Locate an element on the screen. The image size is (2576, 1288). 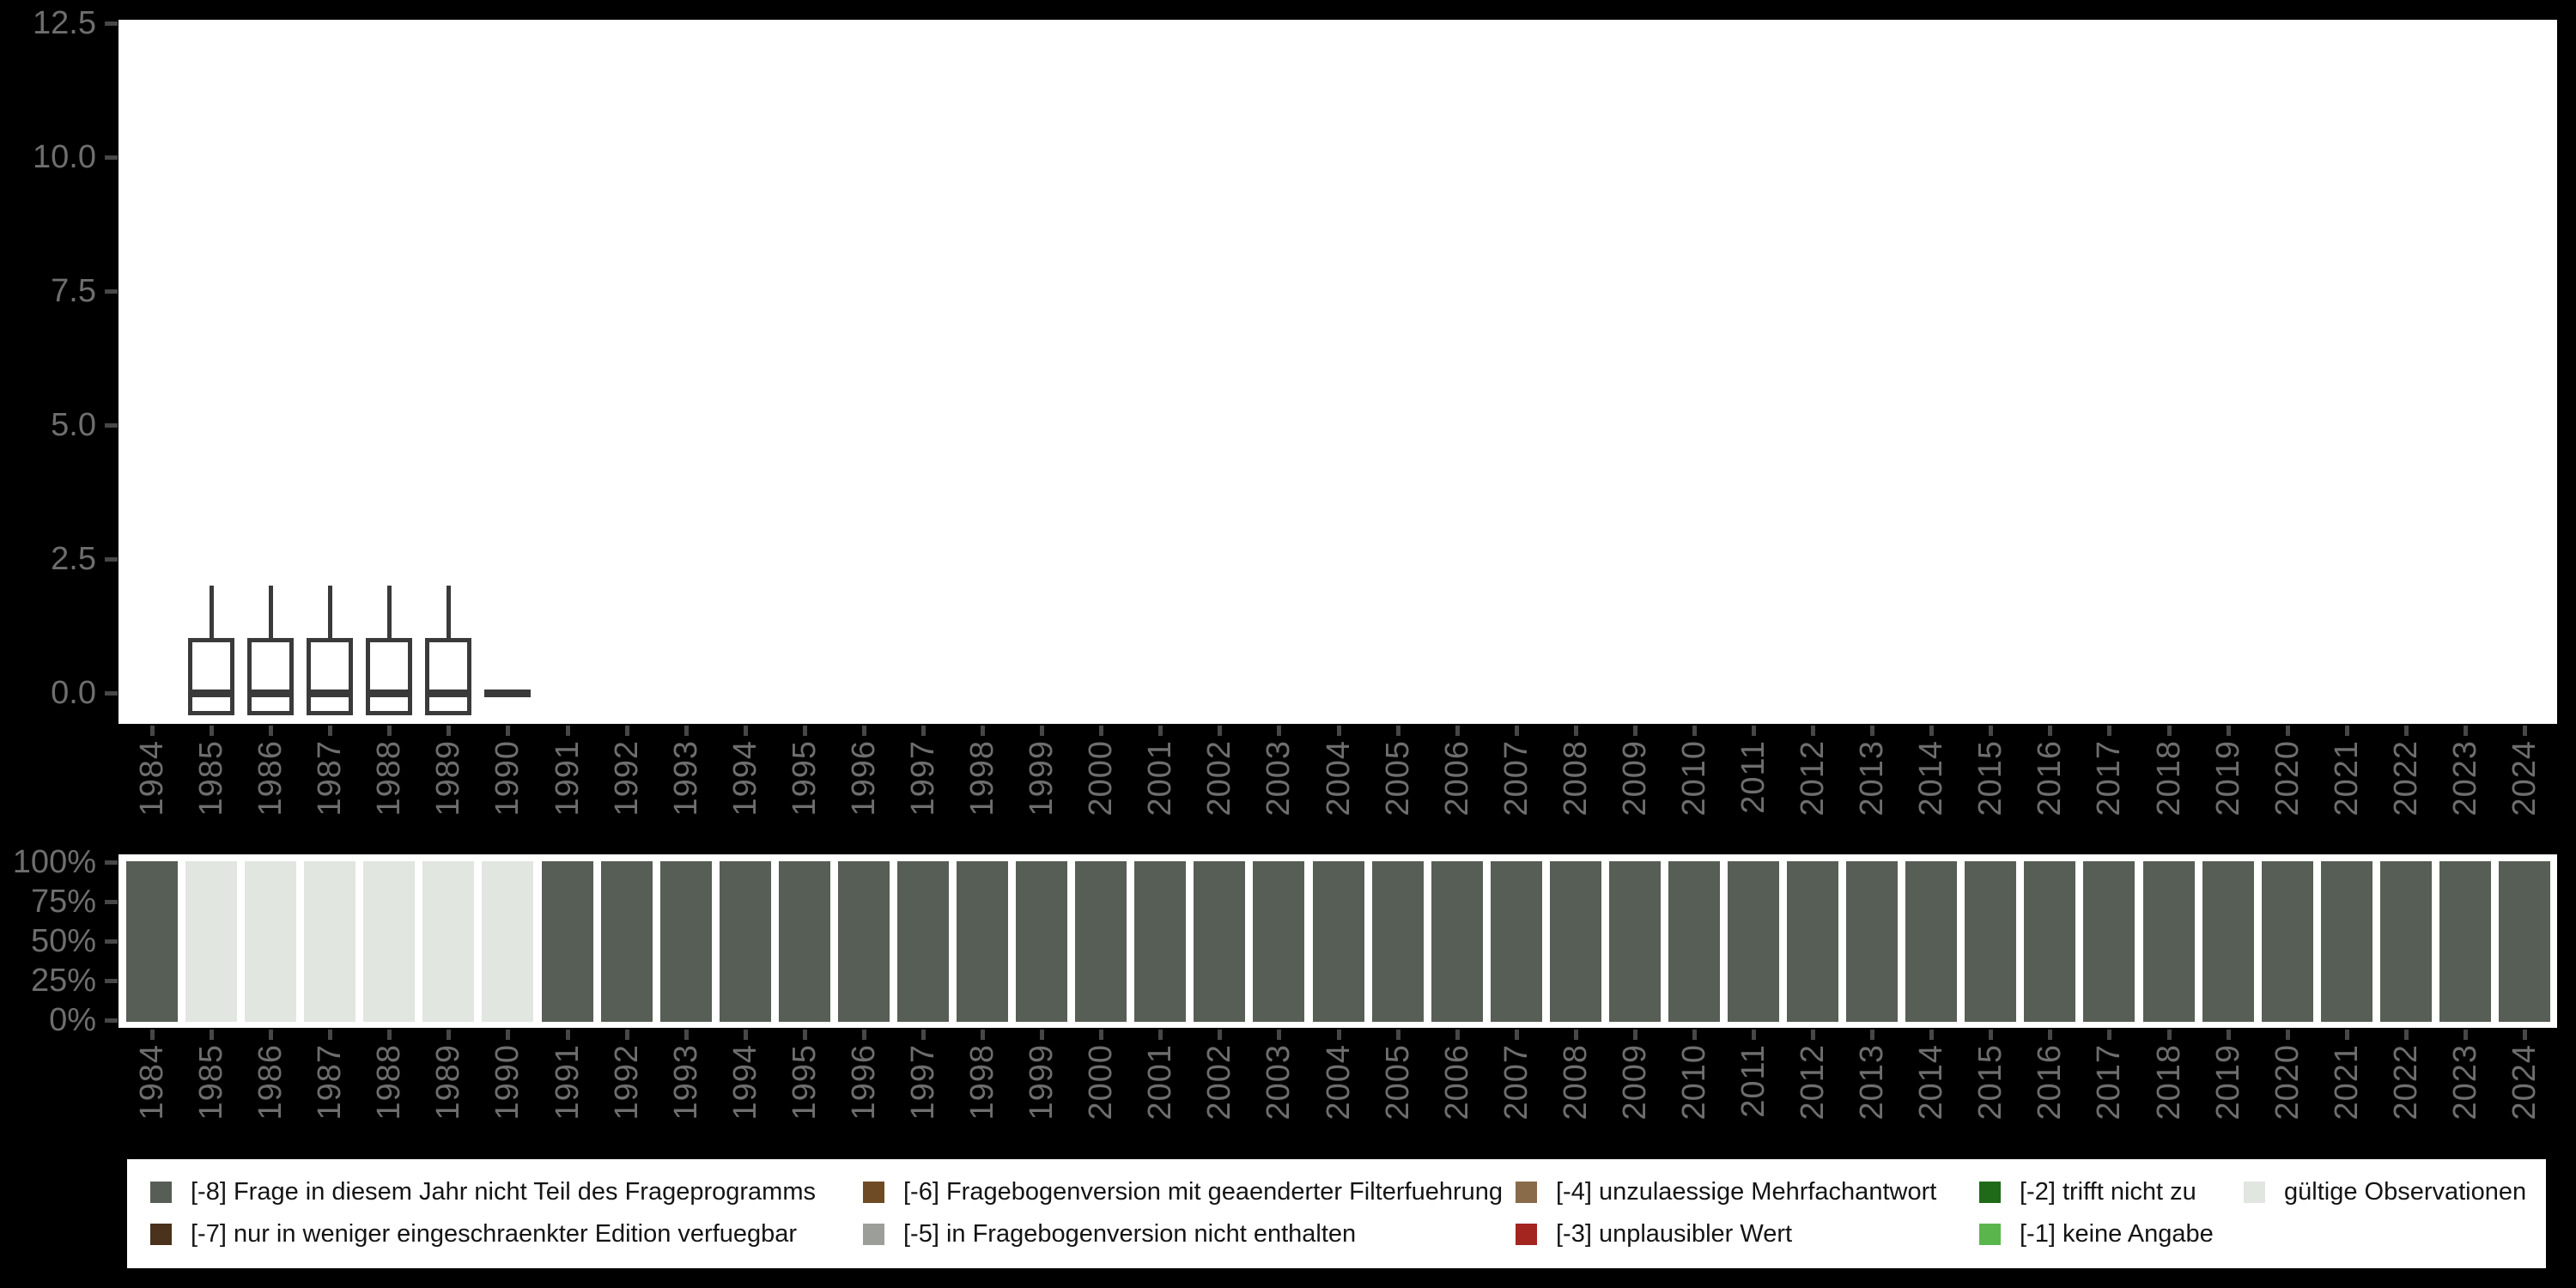
x-tick-label: 1993 is located at coordinates (685, 779).